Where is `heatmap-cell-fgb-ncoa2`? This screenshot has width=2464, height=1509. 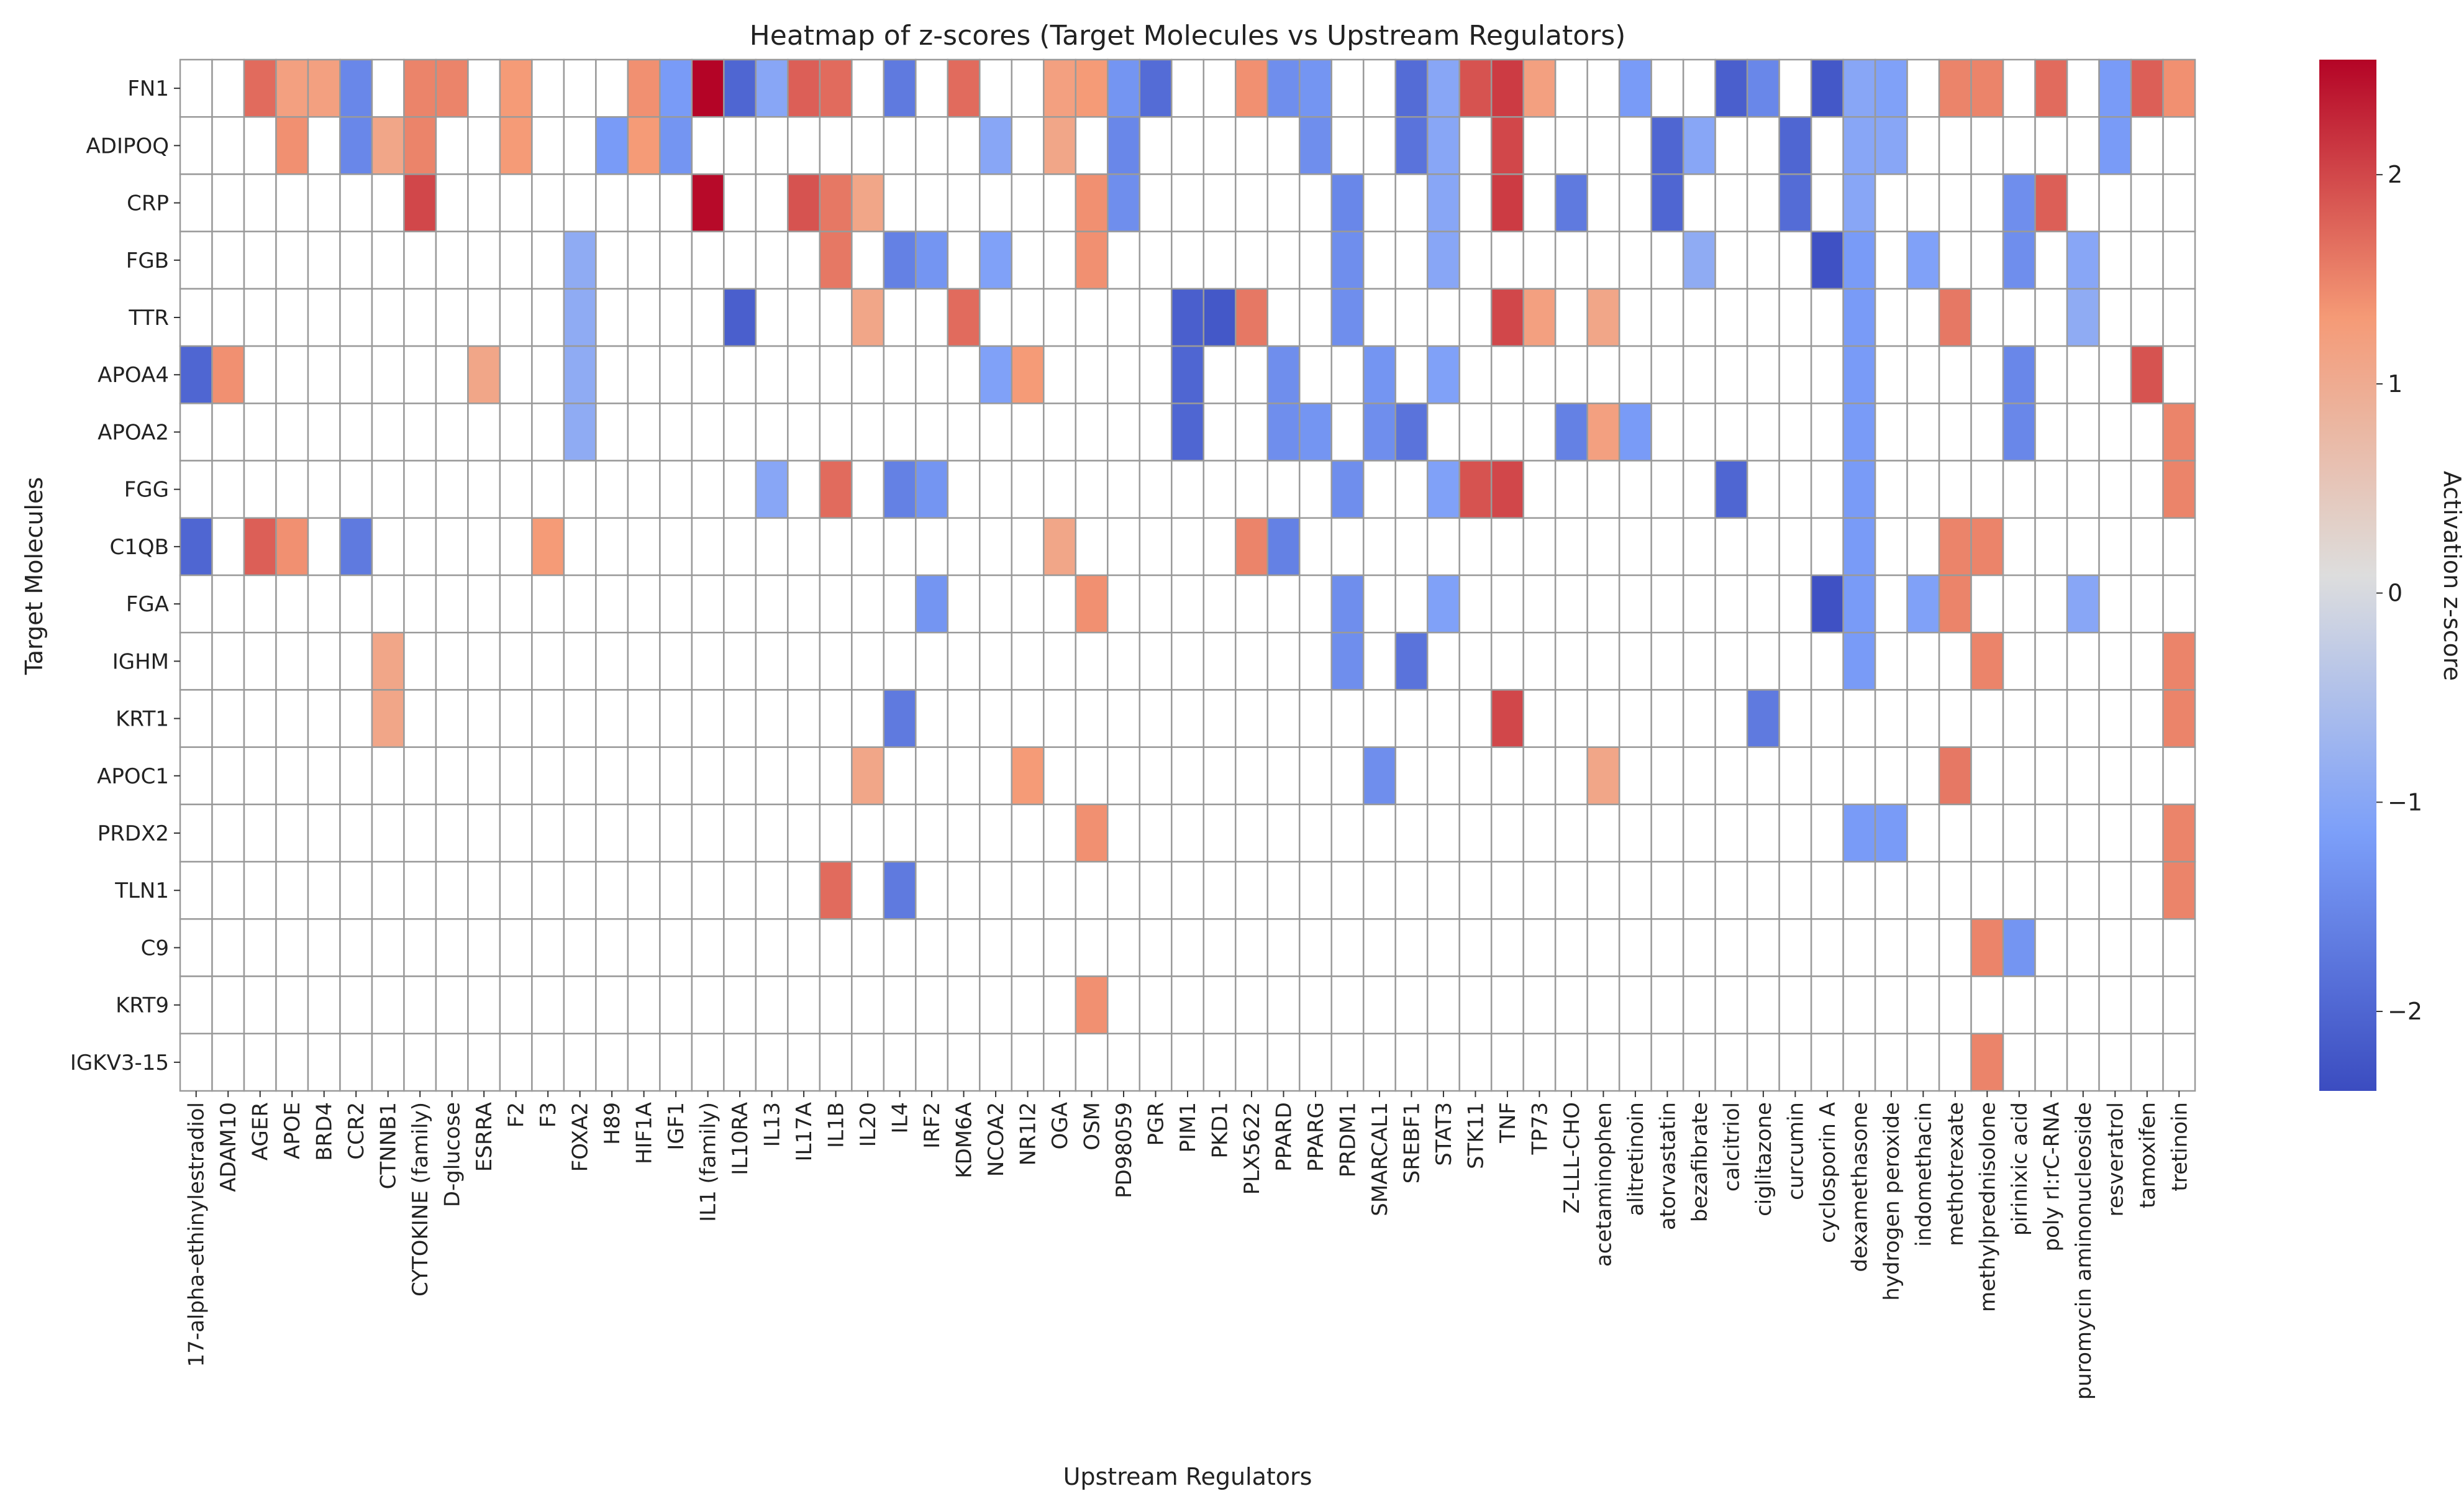 heatmap-cell-fgb-ncoa2 is located at coordinates (996, 260).